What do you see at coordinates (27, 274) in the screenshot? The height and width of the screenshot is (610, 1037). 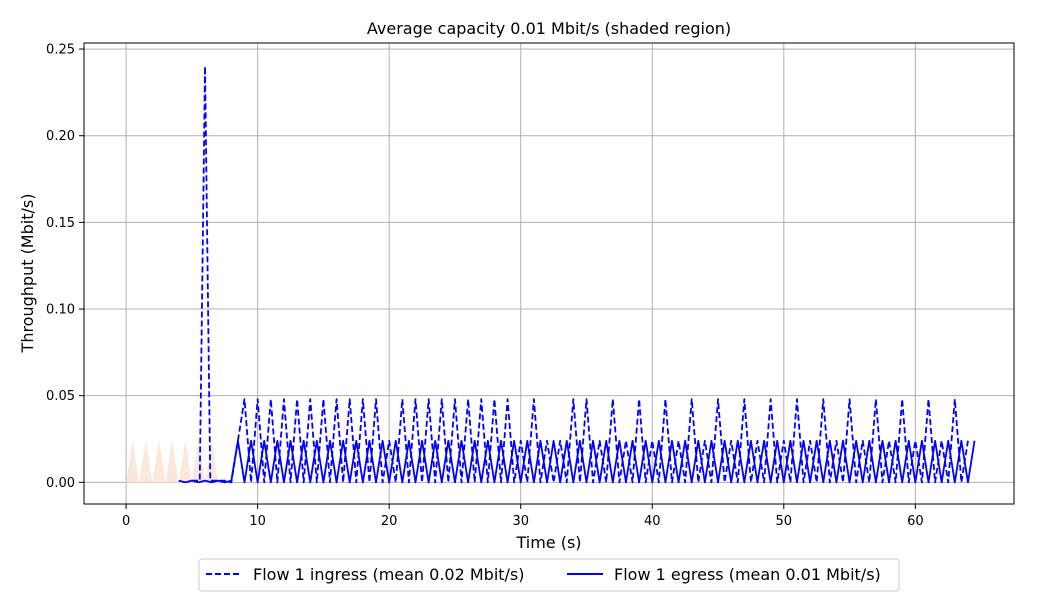 I see `y-axis-label: Throughput (Mbit/s)` at bounding box center [27, 274].